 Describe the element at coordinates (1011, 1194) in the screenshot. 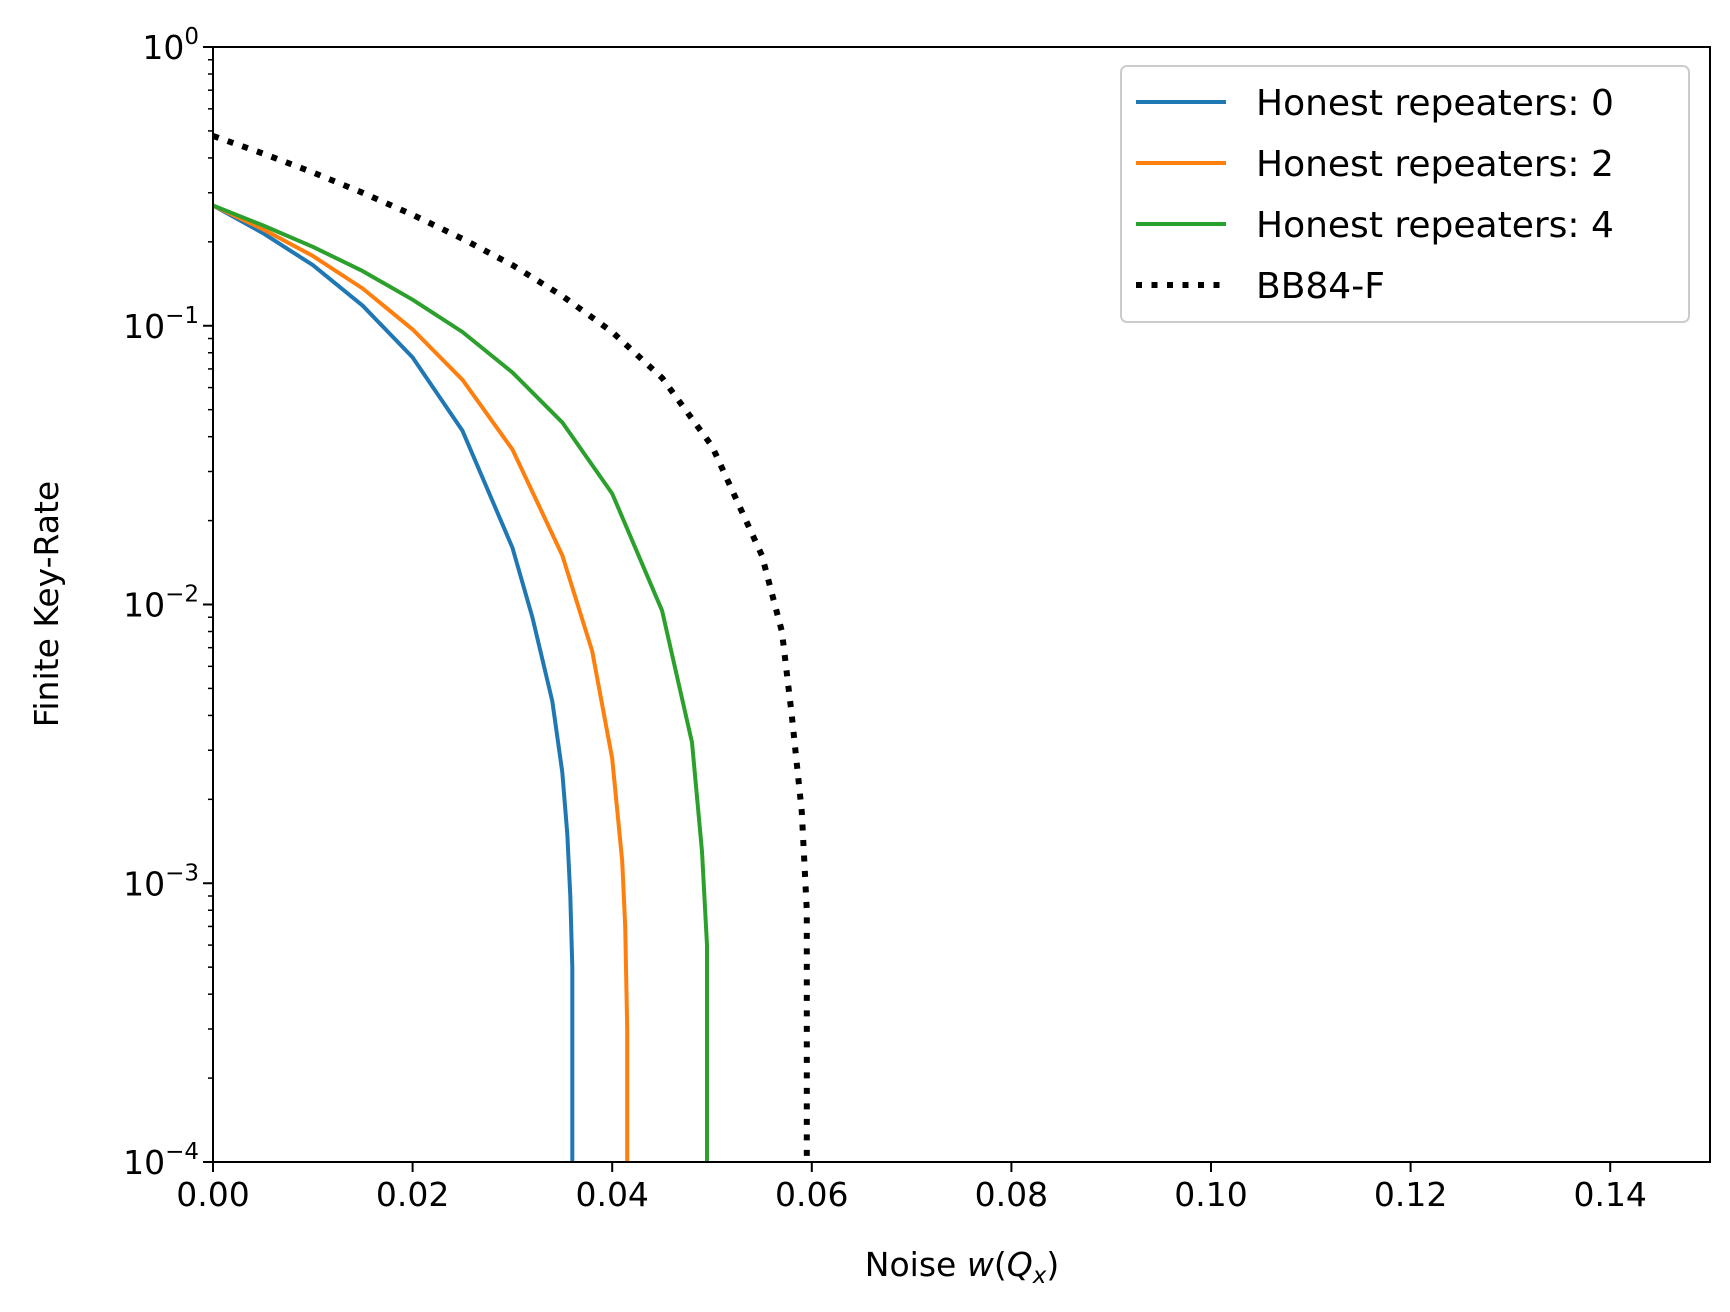

I see `x-tick-label: 0.08` at that location.